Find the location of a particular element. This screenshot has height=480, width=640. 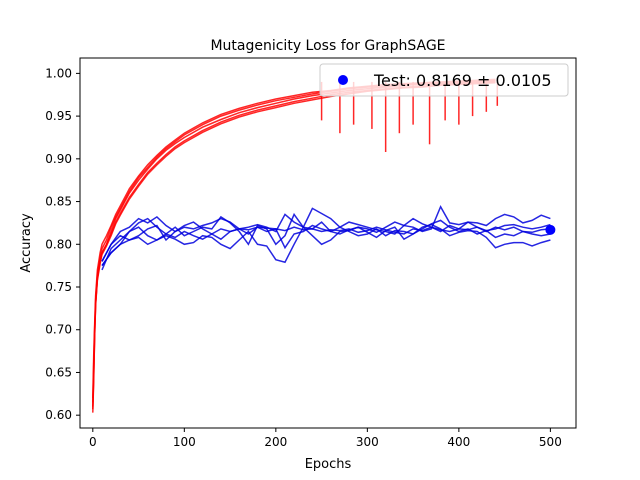

y-tick-label: 0.60 is located at coordinates (58, 415).